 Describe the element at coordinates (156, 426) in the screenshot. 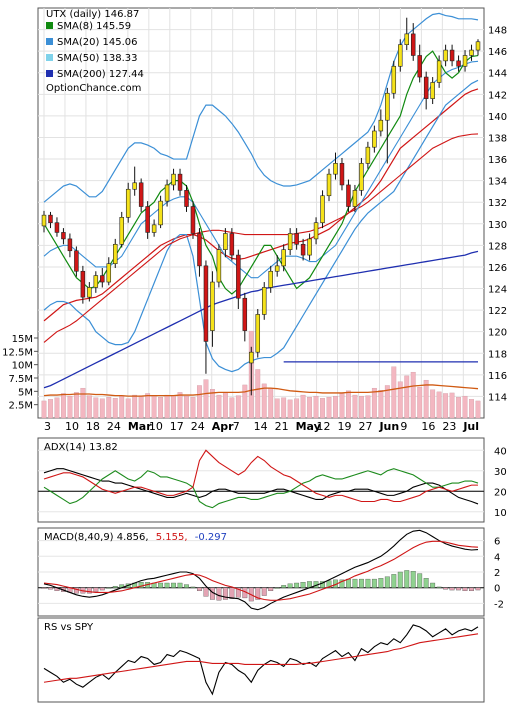

I see `date-label: 10` at that location.